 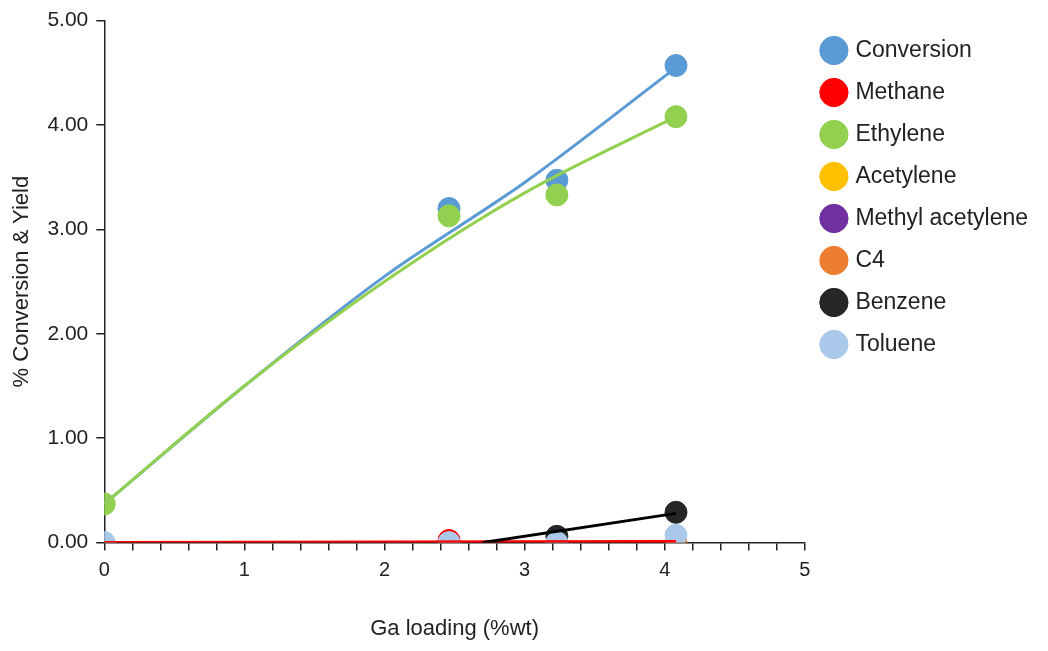 What do you see at coordinates (870, 258) in the screenshot?
I see `legend-label: C4` at bounding box center [870, 258].